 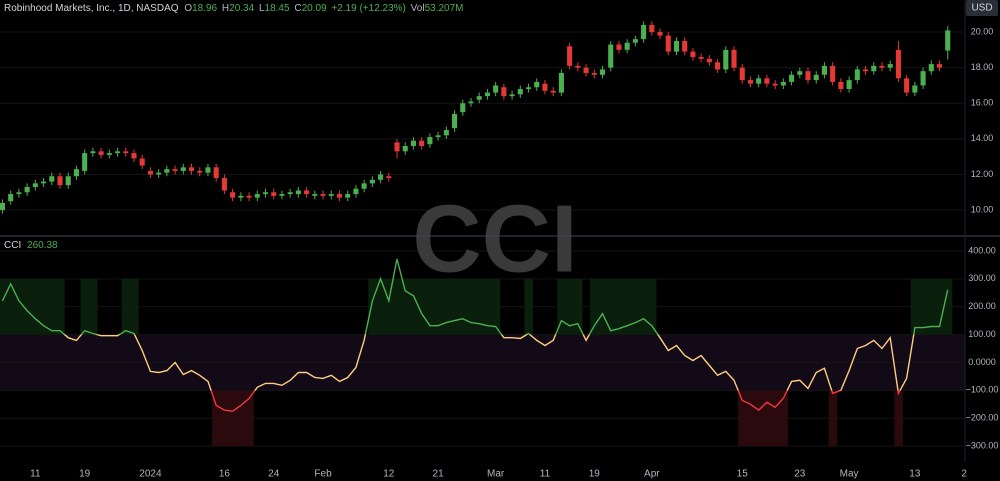 What do you see at coordinates (314, 8) in the screenshot?
I see `value: 20.09` at bounding box center [314, 8].